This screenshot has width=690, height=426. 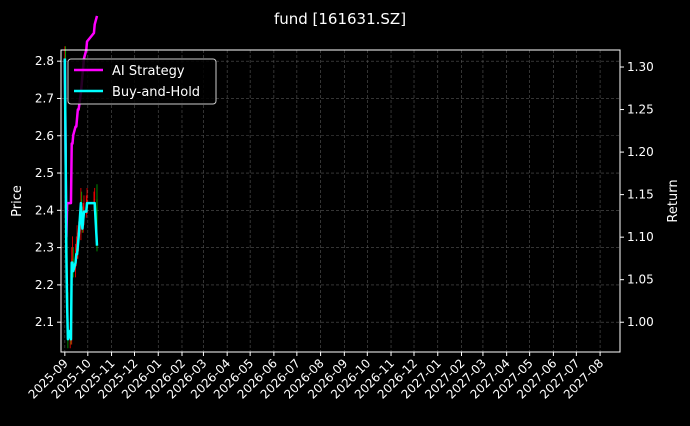 What do you see at coordinates (640, 195) in the screenshot?
I see `y2-tick-label: 1.15` at bounding box center [640, 195].